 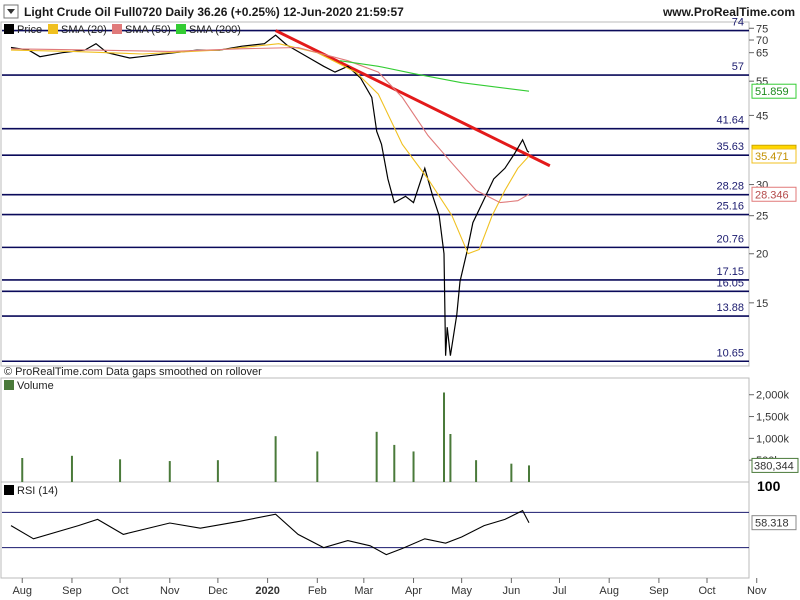 What do you see at coordinates (762, 116) in the screenshot?
I see `price-axis-tick-45: 45` at bounding box center [762, 116].